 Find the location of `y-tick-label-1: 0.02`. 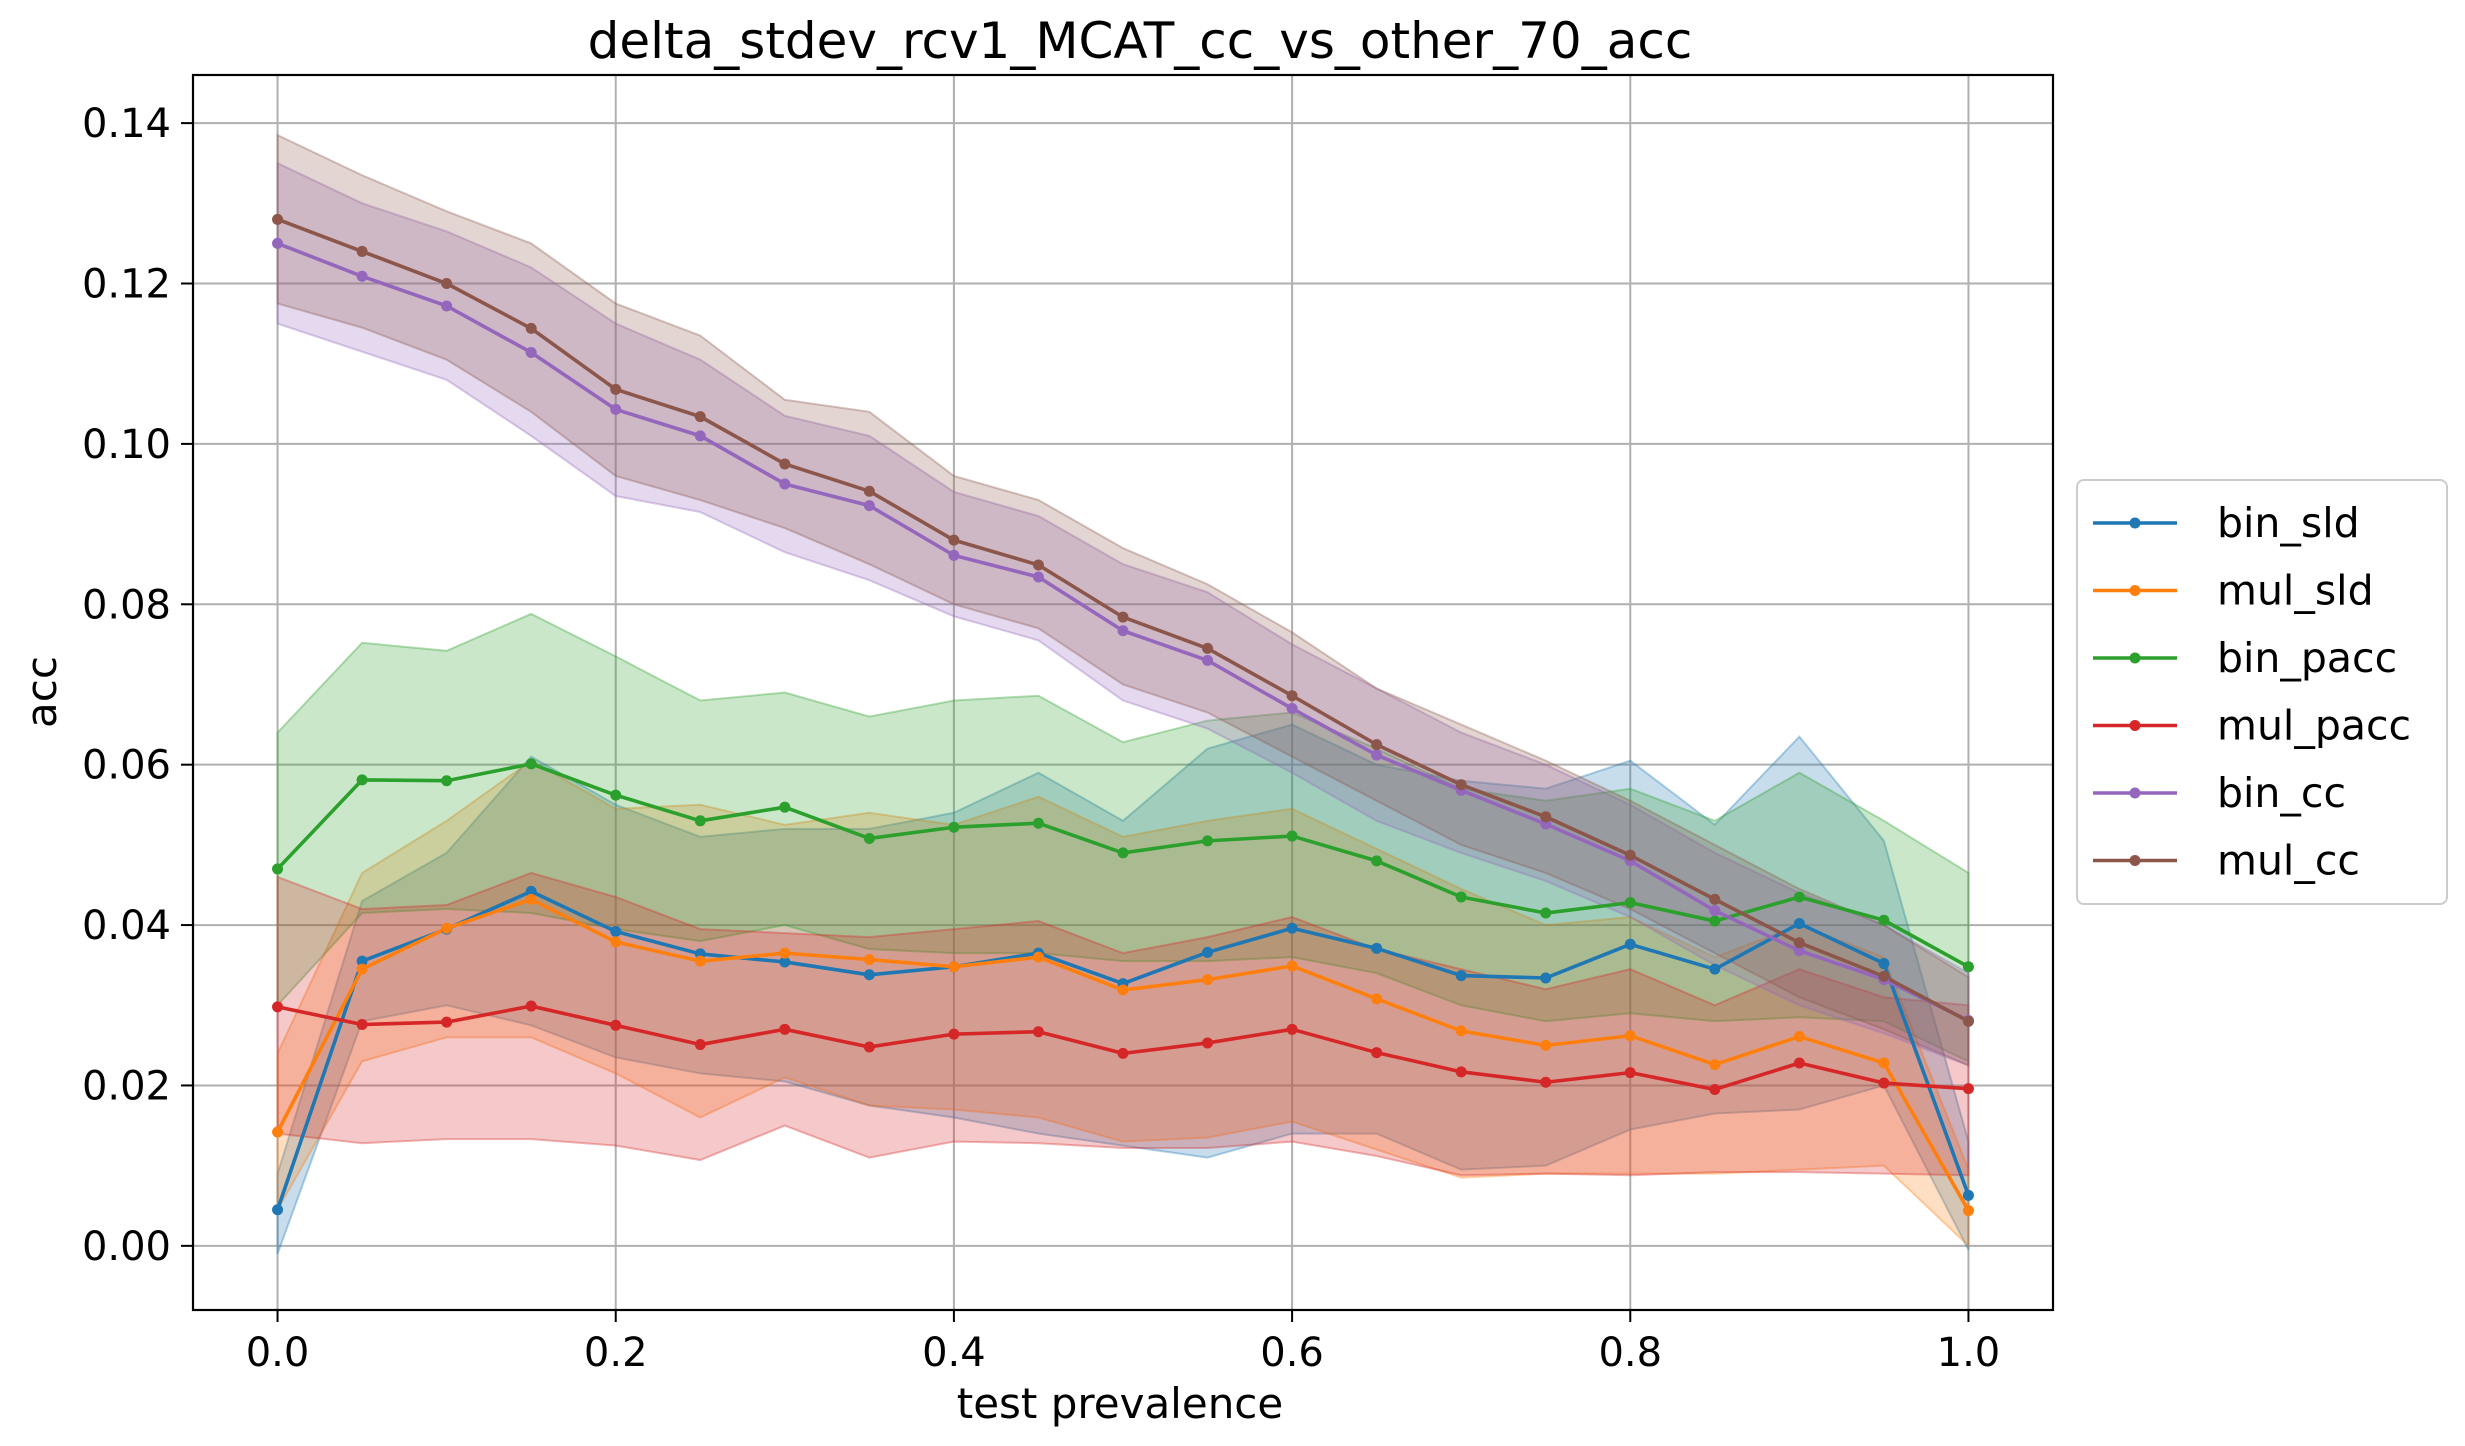

y-tick-label-1: 0.02 is located at coordinates (126, 1086).